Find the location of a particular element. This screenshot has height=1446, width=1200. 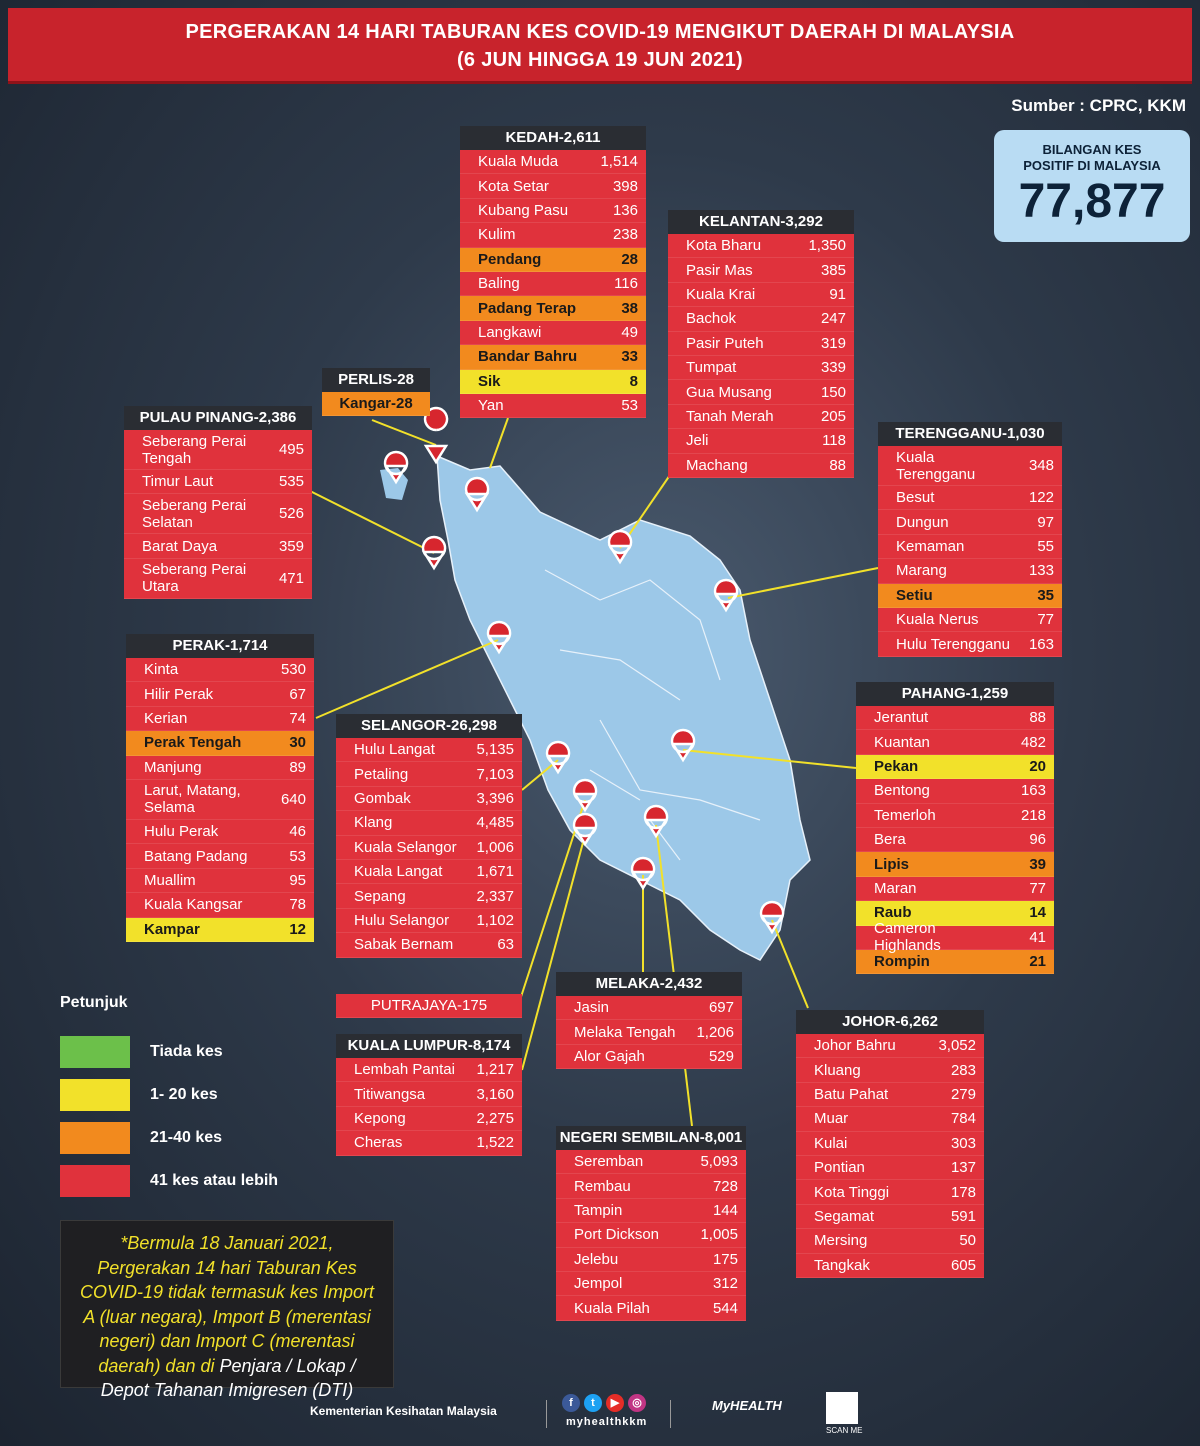

district-name: Sik is located at coordinates (489, 381).